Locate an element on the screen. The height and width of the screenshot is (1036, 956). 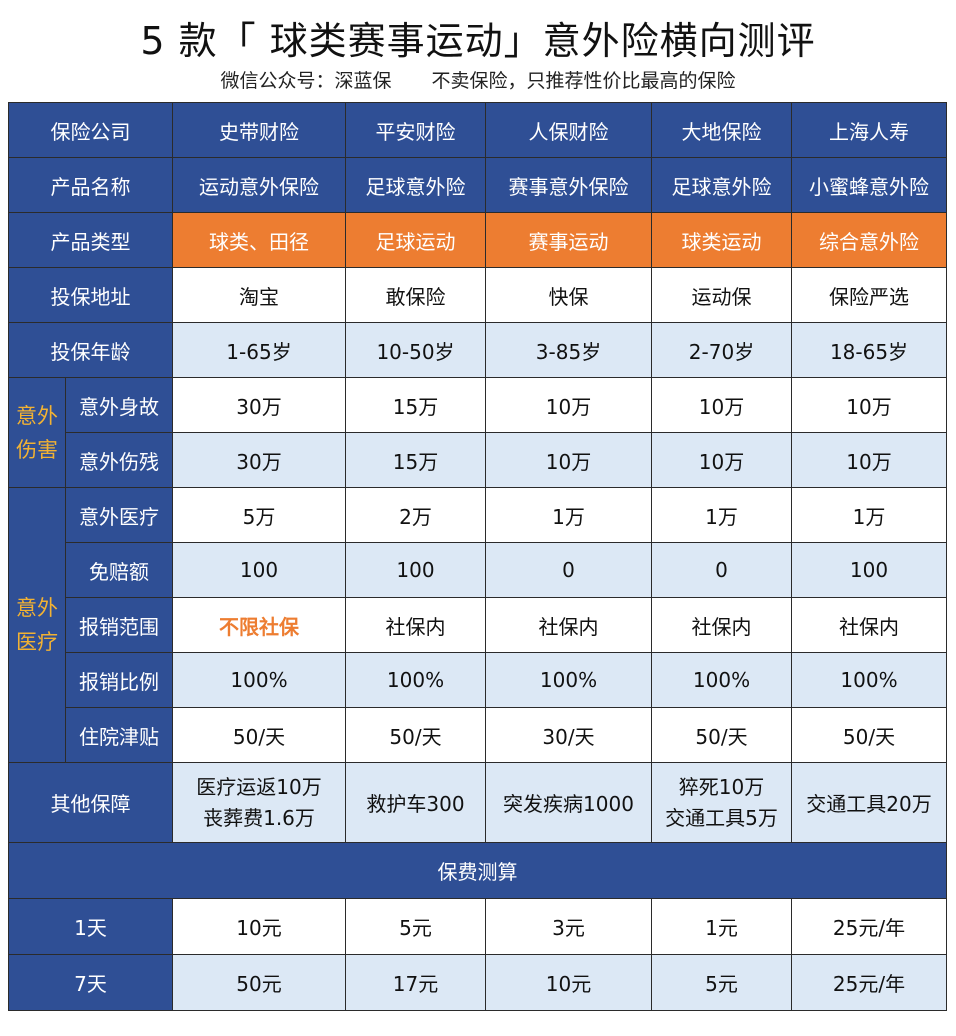
premium-section-header: 保费测算 is located at coordinates (477, 870).